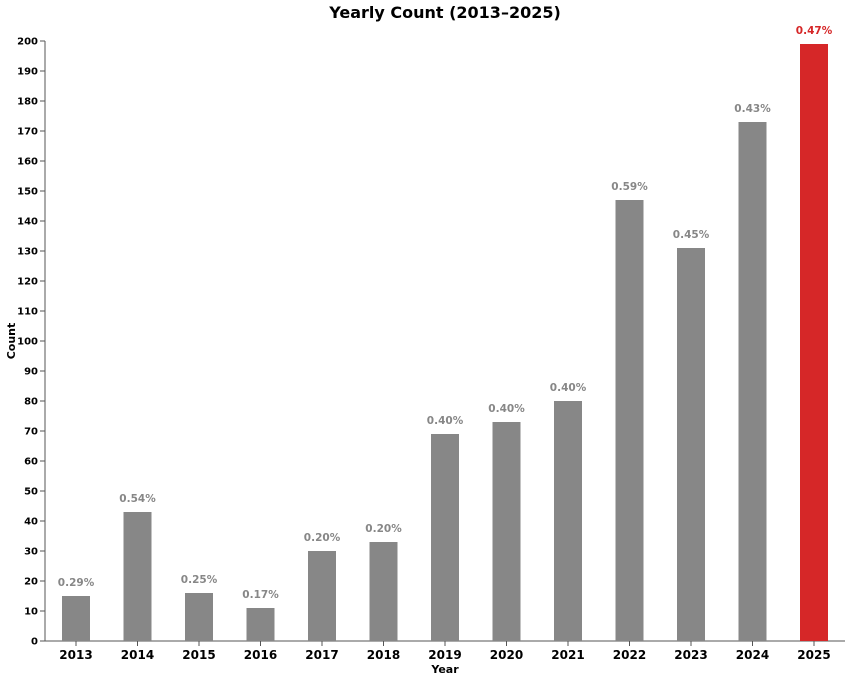 The image size is (850, 679). I want to click on x-tick-label: 2020, so click(506, 655).